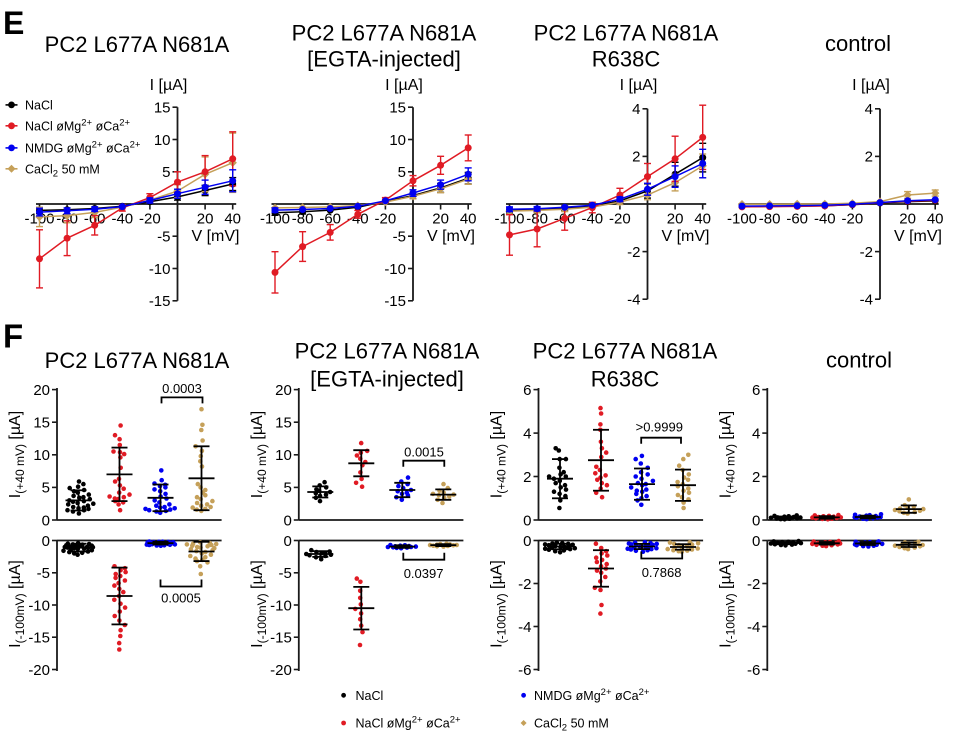 The image size is (967, 731). I want to click on svg-text: 0.0005, so click(181, 598).